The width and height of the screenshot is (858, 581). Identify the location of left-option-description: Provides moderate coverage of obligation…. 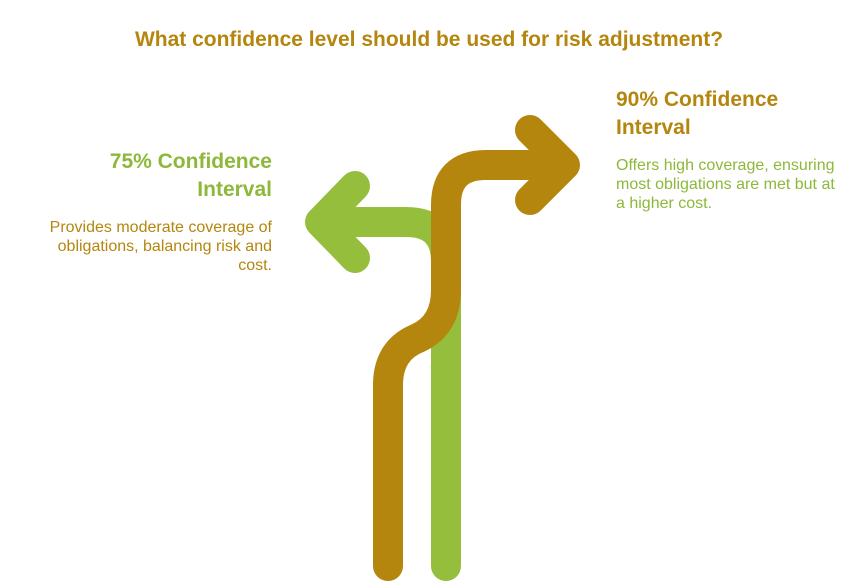
(160, 246).